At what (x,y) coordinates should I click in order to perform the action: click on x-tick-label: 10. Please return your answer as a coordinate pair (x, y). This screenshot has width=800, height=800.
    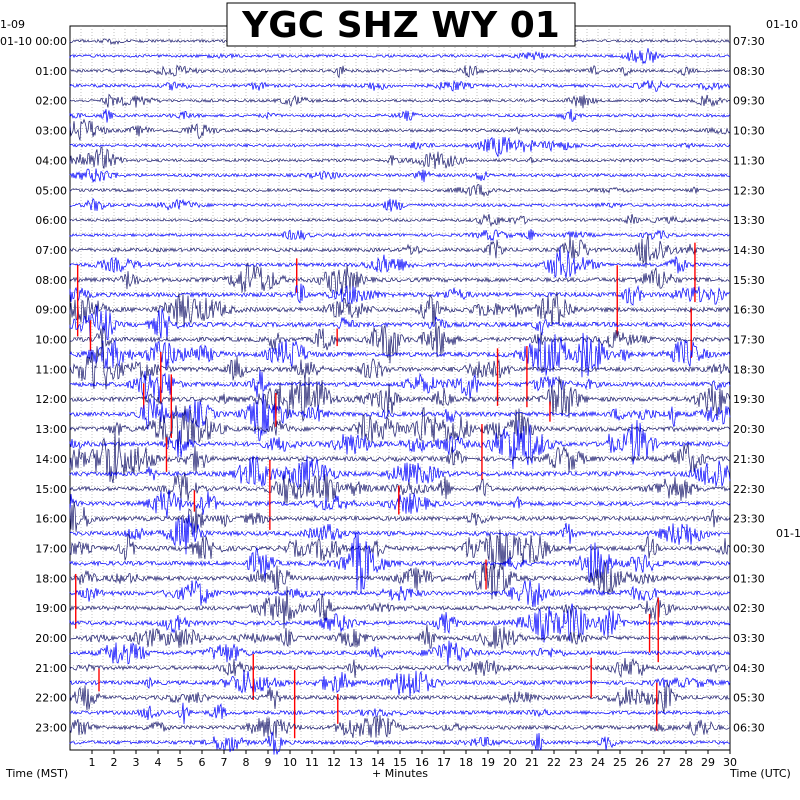
    Looking at the image, I should click on (290, 762).